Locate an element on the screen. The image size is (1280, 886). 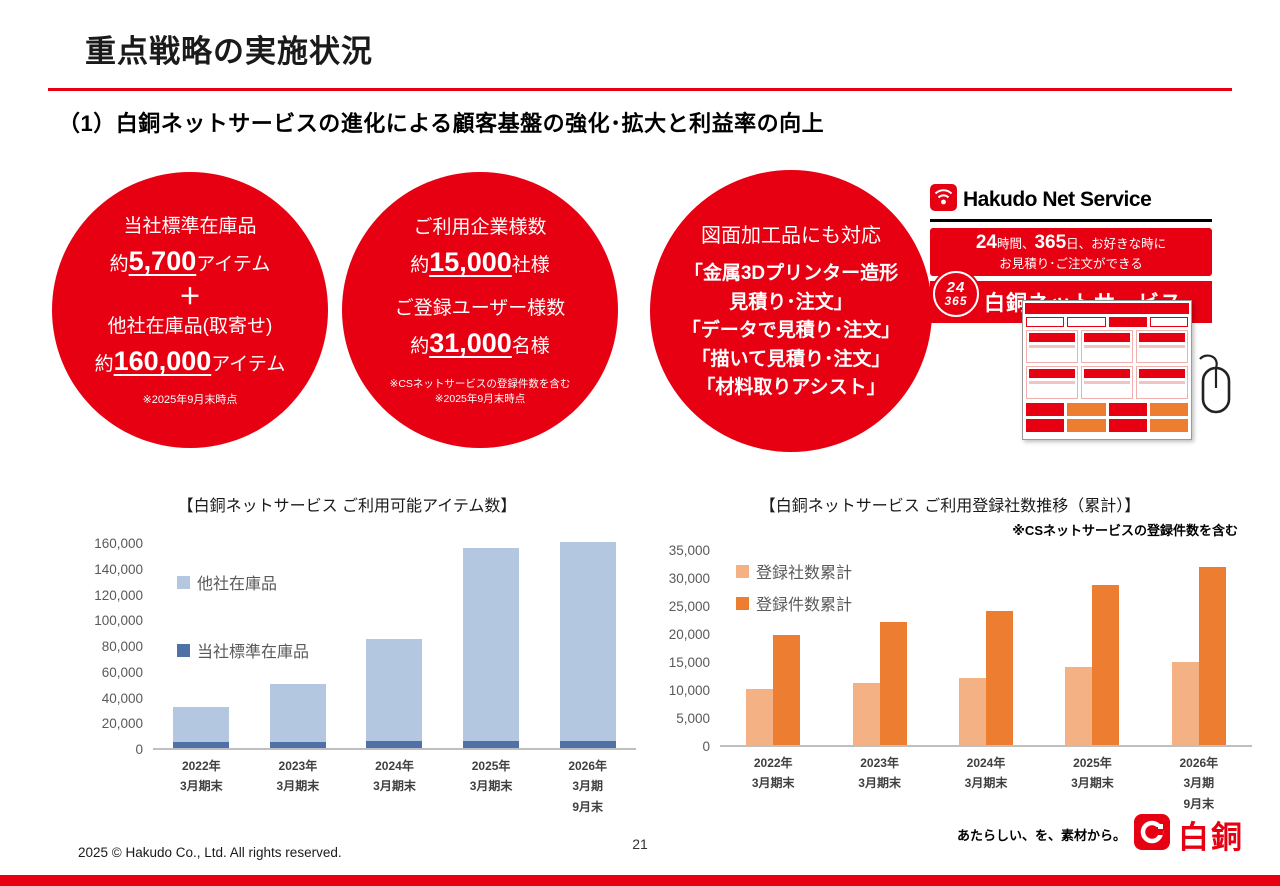
brand-row: Hakudo Net Service is located at coordinates (1071, 203).